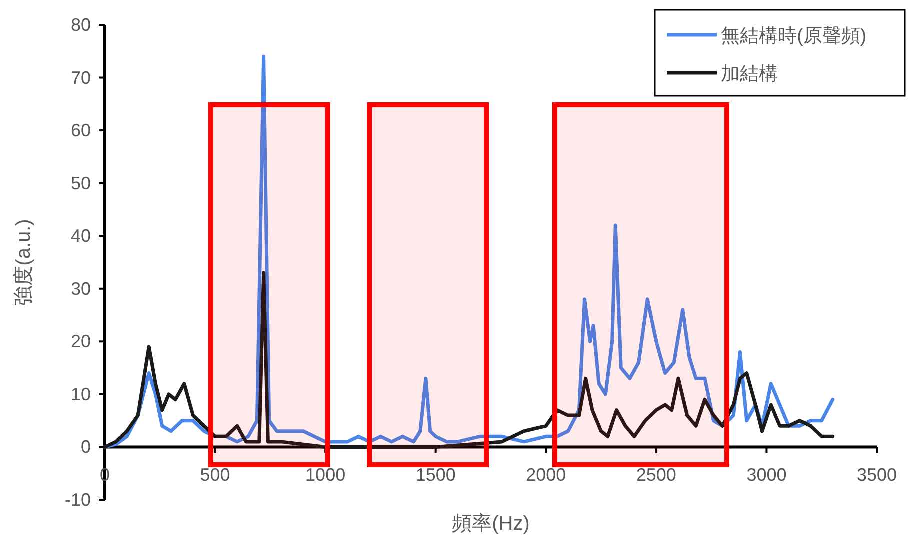 The width and height of the screenshot is (909, 535). I want to click on legend-label: 加結構, so click(749, 74).